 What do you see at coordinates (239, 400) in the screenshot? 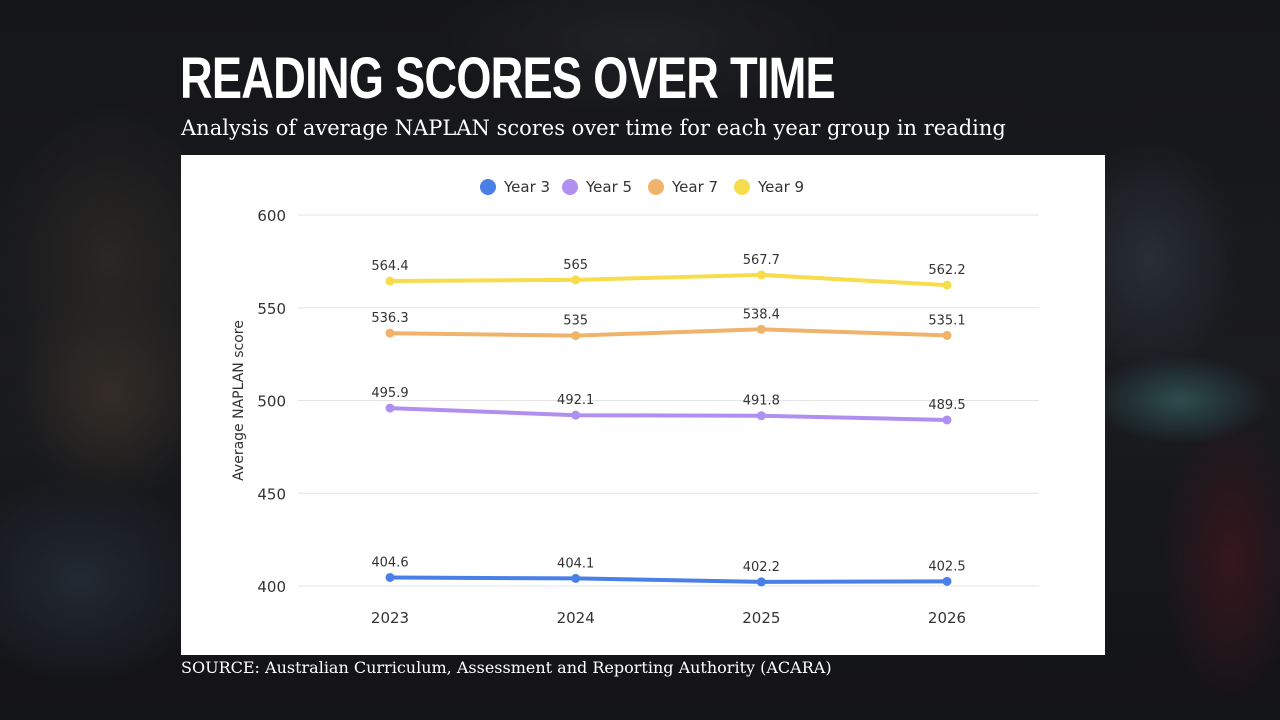
I see `y-axis-label: Average NAPLAN score` at bounding box center [239, 400].